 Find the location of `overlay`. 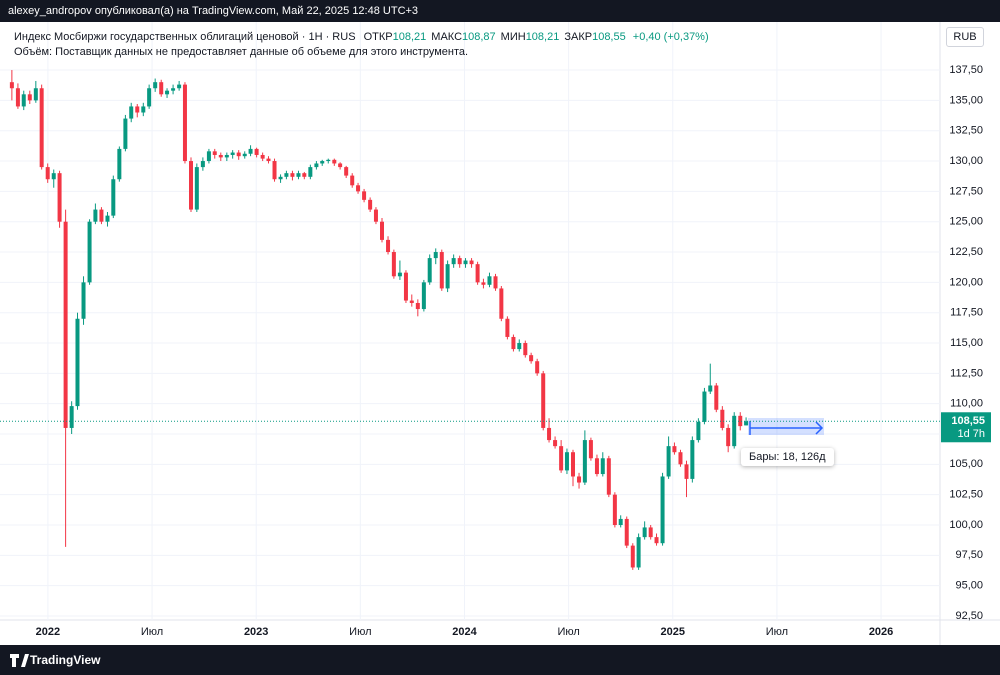

overlay is located at coordinates (786, 426).